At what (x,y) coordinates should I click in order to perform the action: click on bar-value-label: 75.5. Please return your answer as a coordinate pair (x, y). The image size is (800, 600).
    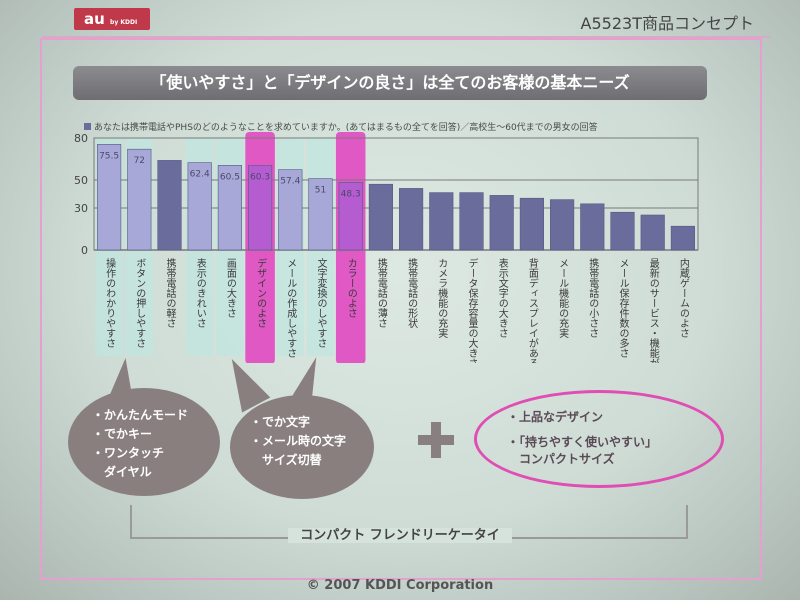
    Looking at the image, I should click on (109, 156).